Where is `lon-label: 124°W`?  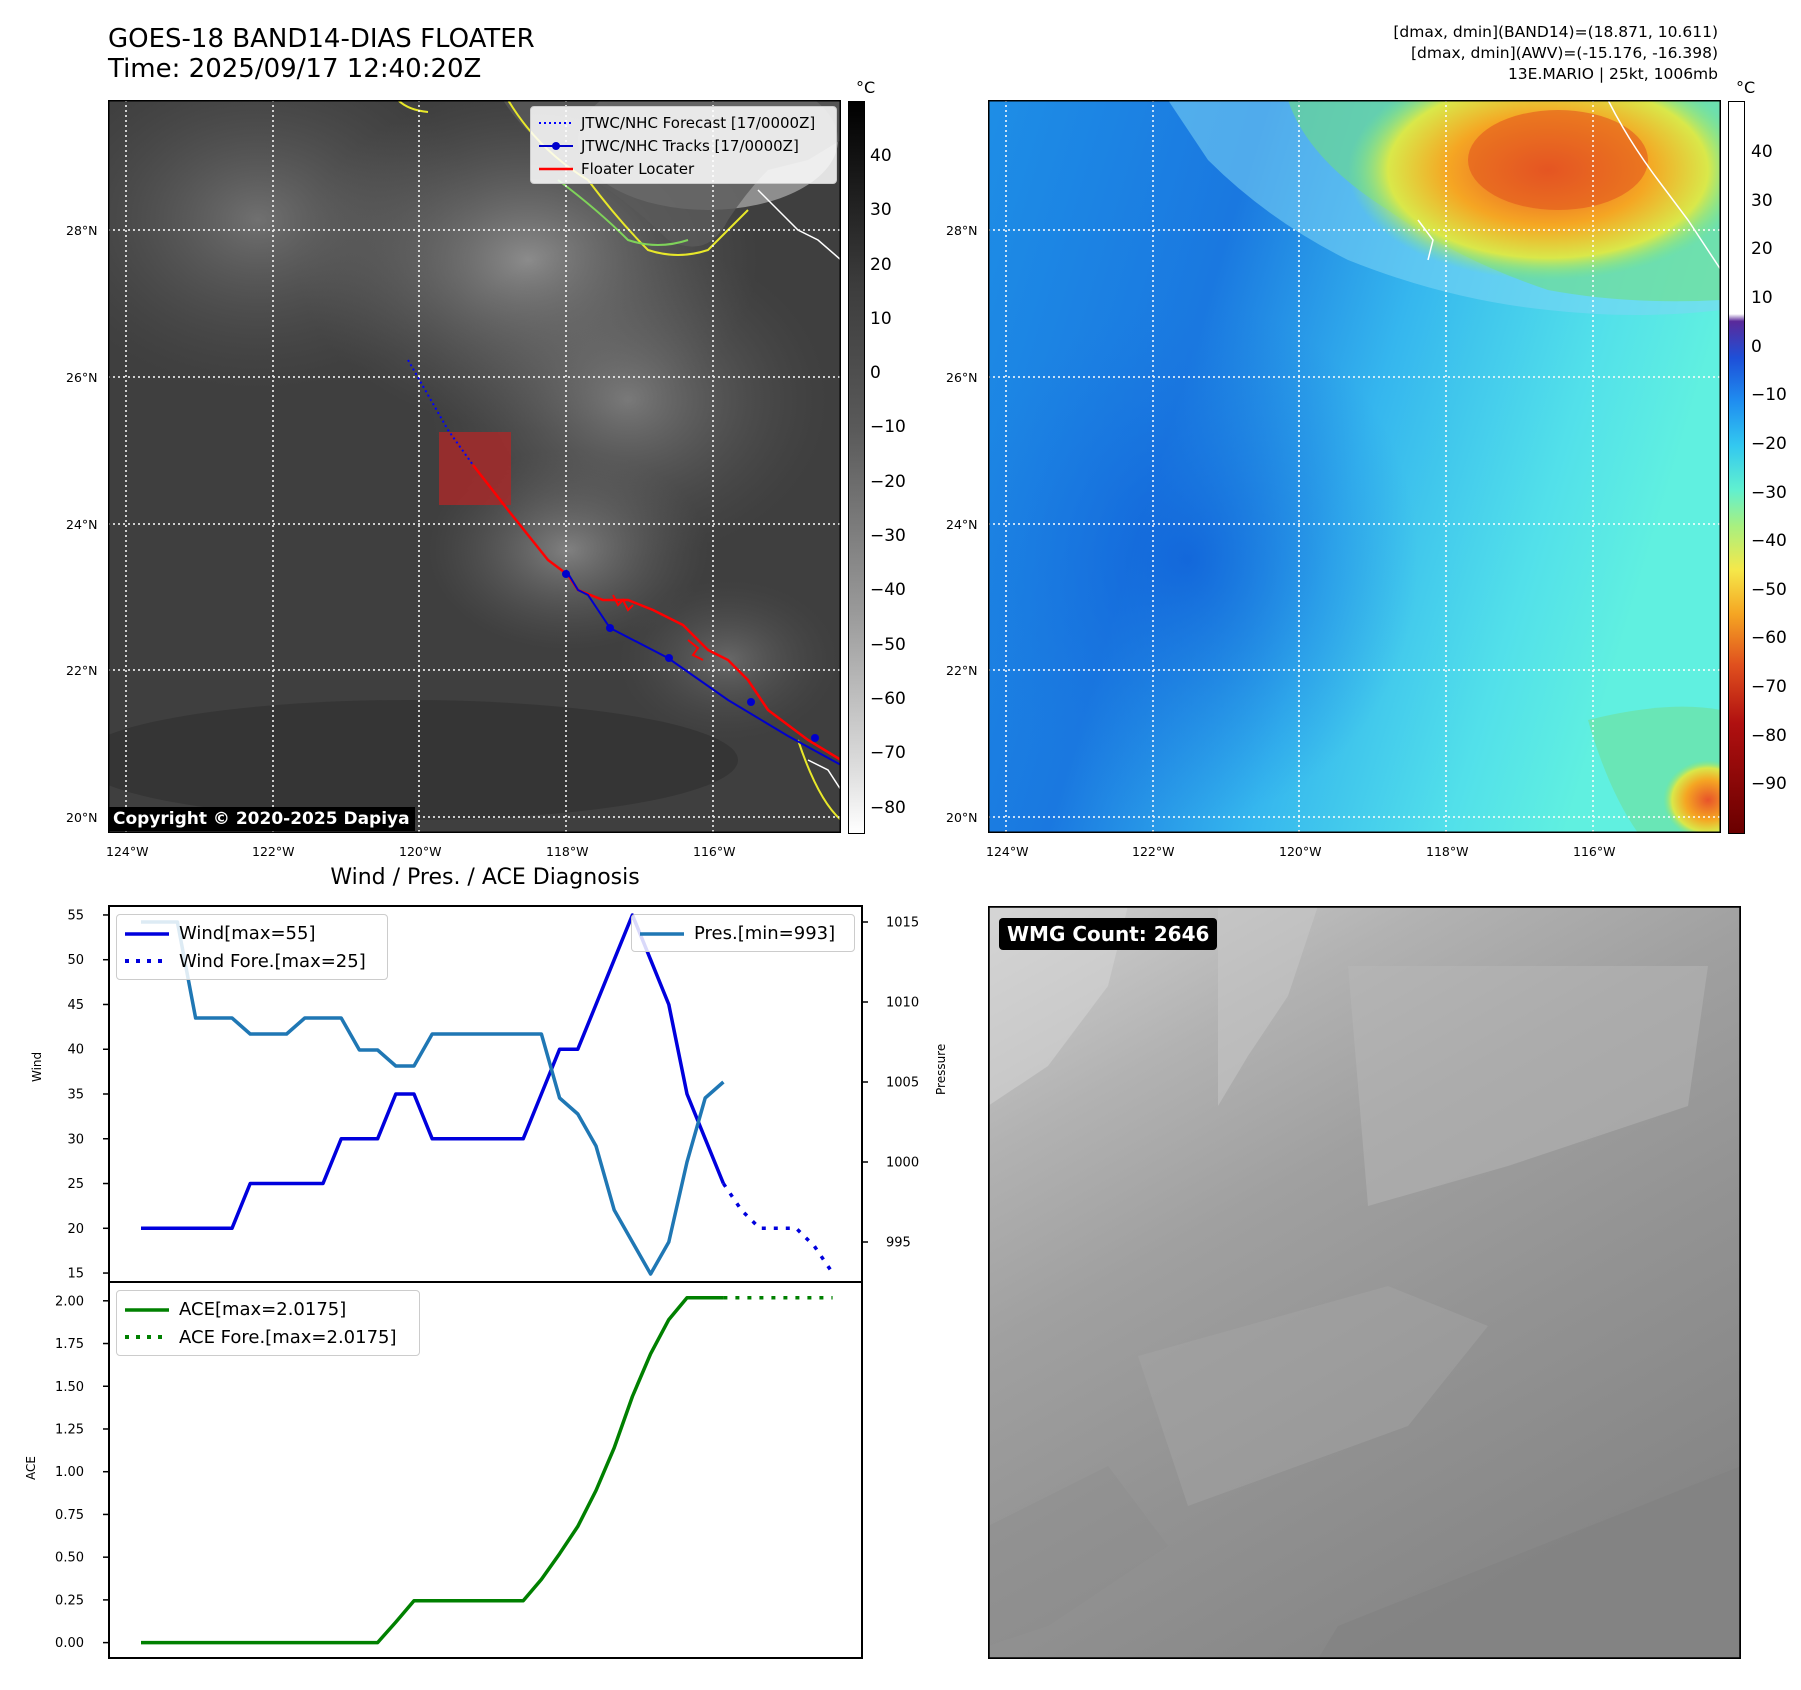 lon-label: 124°W is located at coordinates (1007, 851).